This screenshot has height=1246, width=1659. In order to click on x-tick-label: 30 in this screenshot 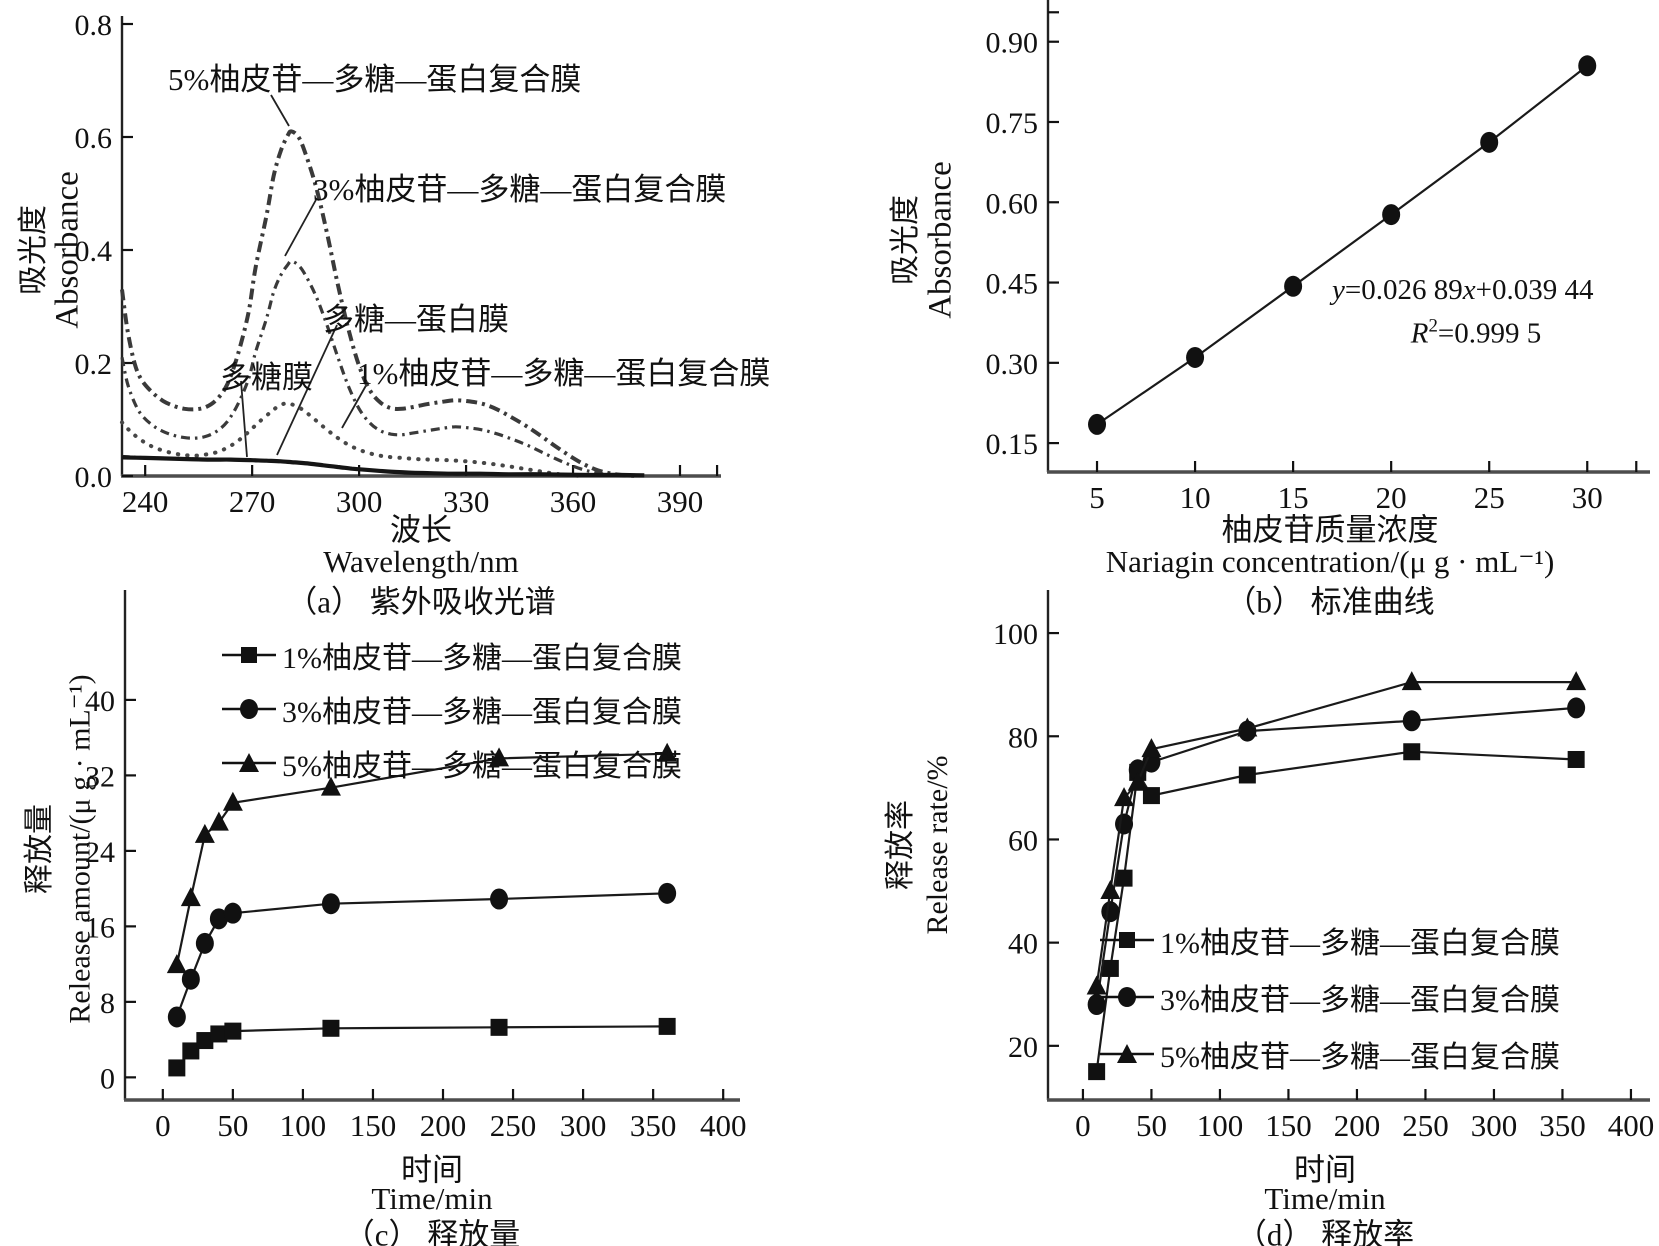, I will do `click(1587, 497)`.